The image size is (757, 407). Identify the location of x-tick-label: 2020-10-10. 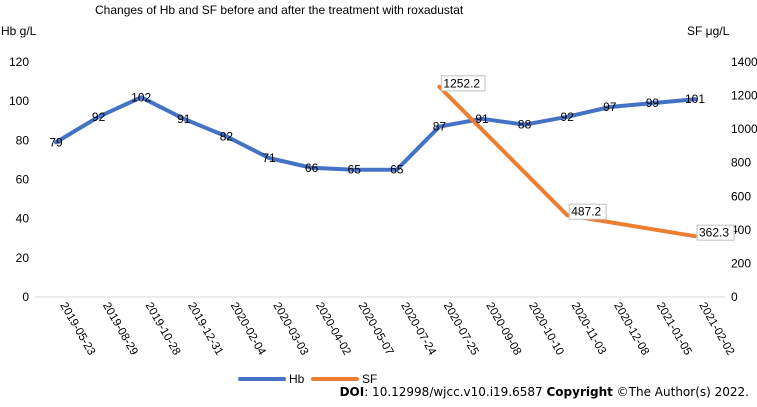
(546, 329).